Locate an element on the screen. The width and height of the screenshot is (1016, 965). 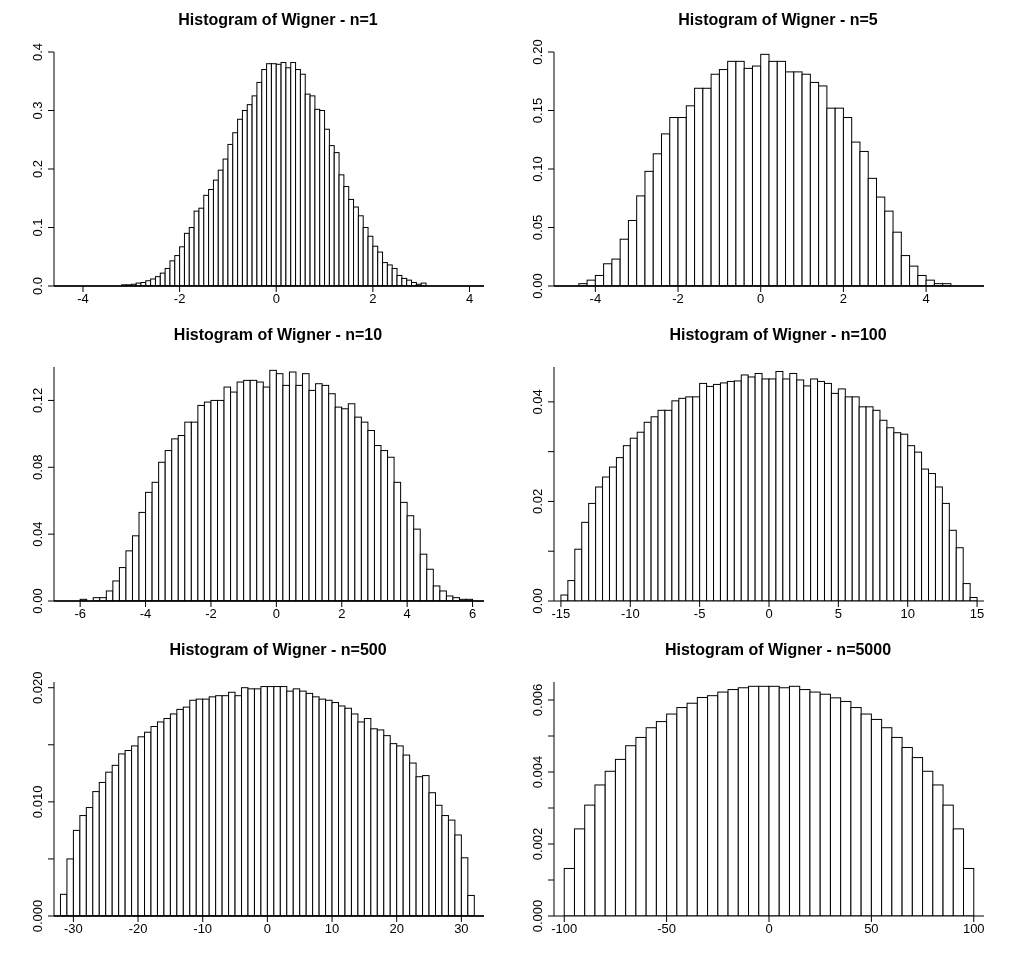
y-tick-label: 0.004 is located at coordinates (537, 772).